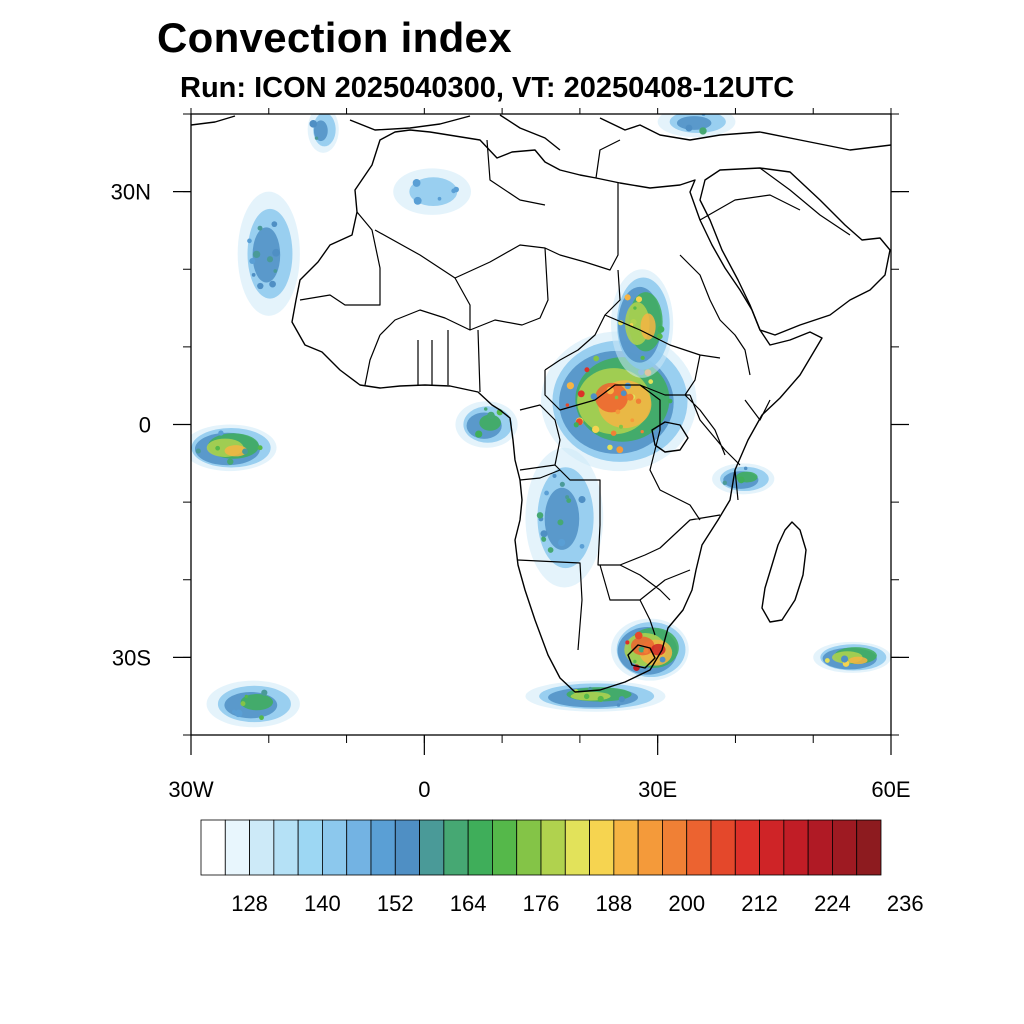 The image size is (1024, 1024). I want to click on colorbar-label: 236, so click(905, 903).